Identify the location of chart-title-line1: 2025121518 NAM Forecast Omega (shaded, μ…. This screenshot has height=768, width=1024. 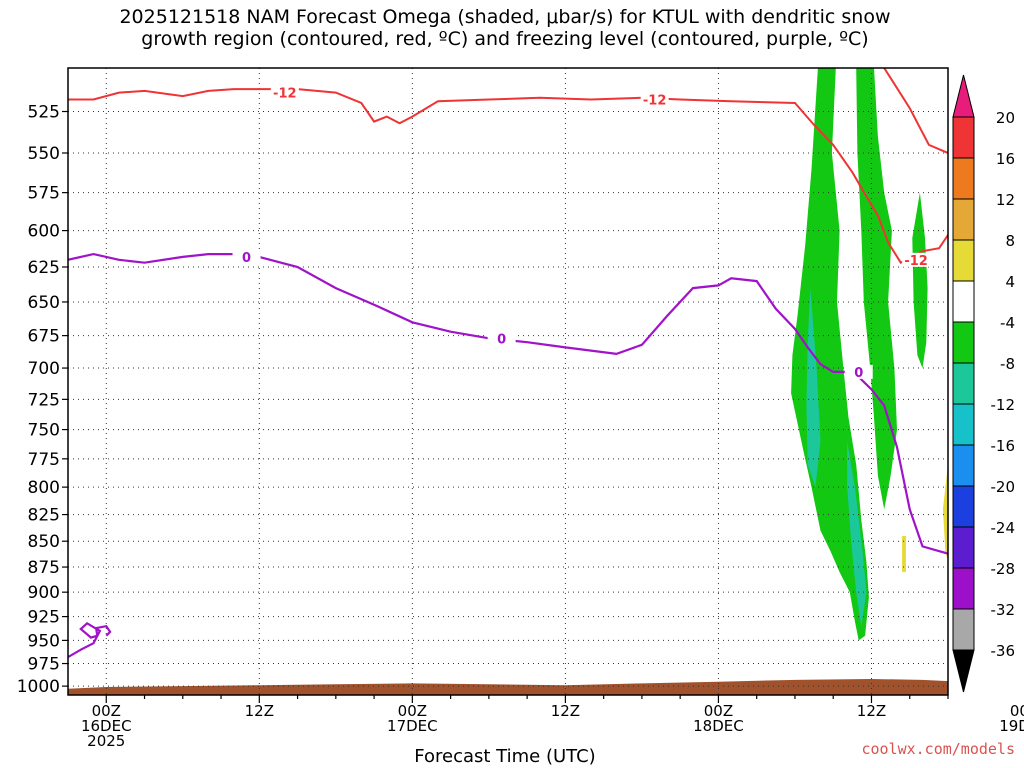
(505, 17).